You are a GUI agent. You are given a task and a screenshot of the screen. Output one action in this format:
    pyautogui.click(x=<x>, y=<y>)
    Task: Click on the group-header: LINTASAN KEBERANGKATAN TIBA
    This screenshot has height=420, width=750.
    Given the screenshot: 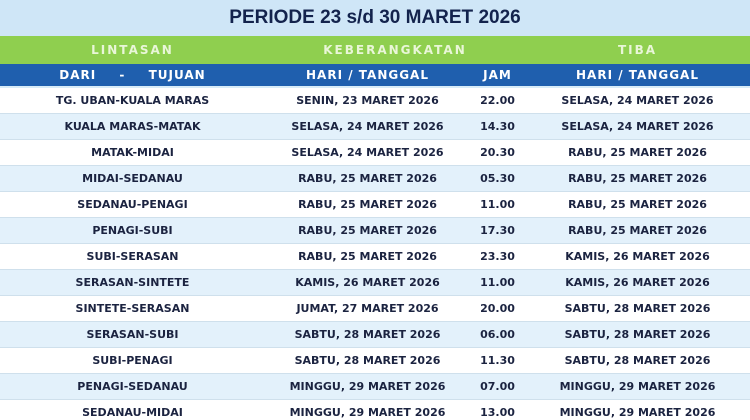 What is the action you would take?
    pyautogui.click(x=375, y=50)
    